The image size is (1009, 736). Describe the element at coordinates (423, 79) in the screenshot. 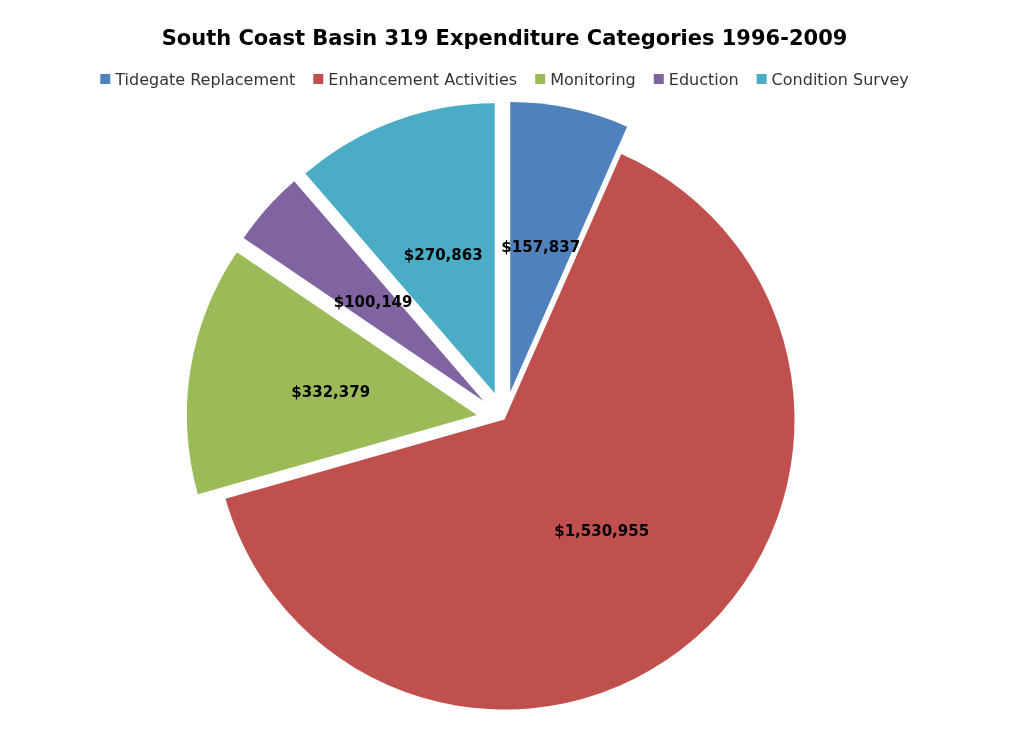

I see `legend-label: Enhancement Activities` at that location.